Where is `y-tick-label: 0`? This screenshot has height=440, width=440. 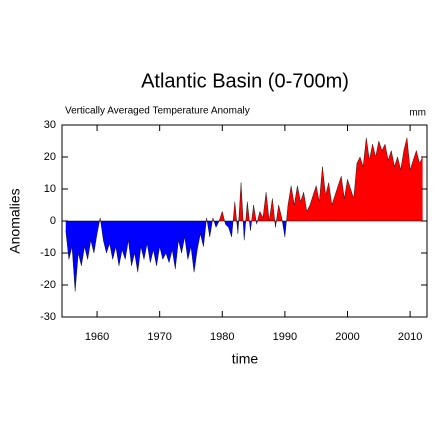
y-tick-label: 0 is located at coordinates (53, 221).